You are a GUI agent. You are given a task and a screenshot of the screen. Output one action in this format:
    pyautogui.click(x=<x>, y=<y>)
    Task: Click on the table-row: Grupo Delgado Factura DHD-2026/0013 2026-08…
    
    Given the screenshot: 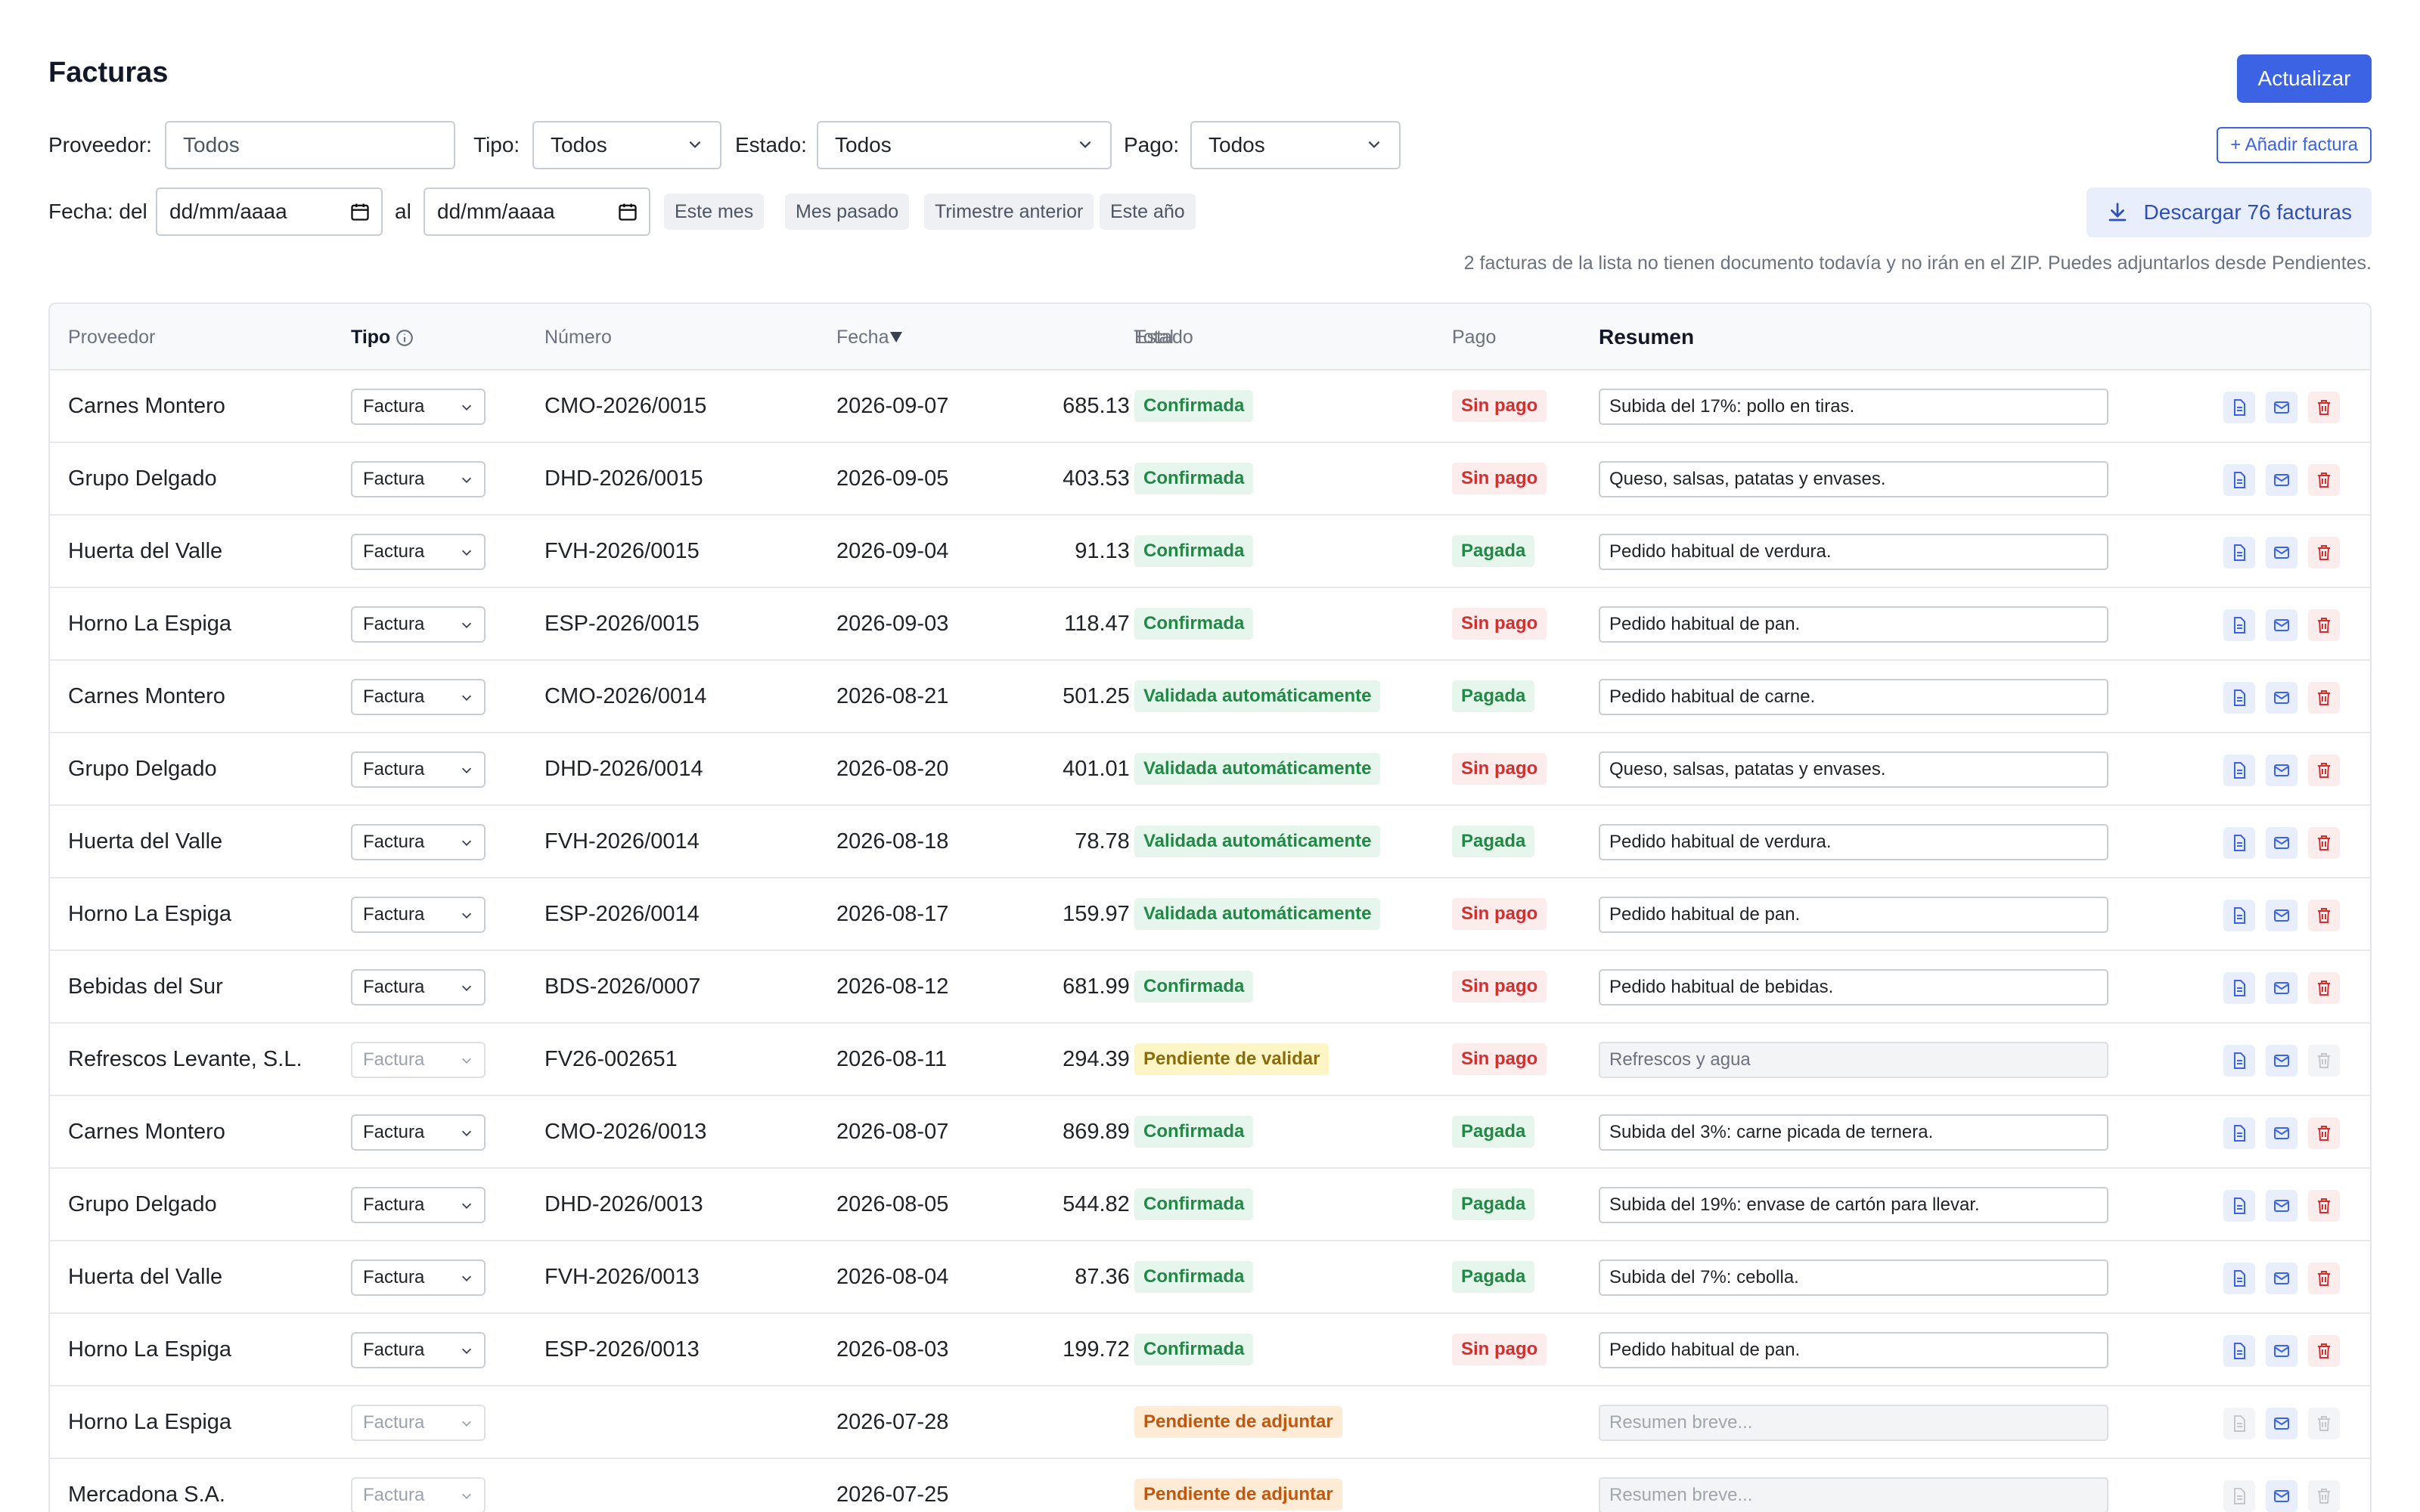 What is the action you would take?
    pyautogui.click(x=1210, y=1205)
    